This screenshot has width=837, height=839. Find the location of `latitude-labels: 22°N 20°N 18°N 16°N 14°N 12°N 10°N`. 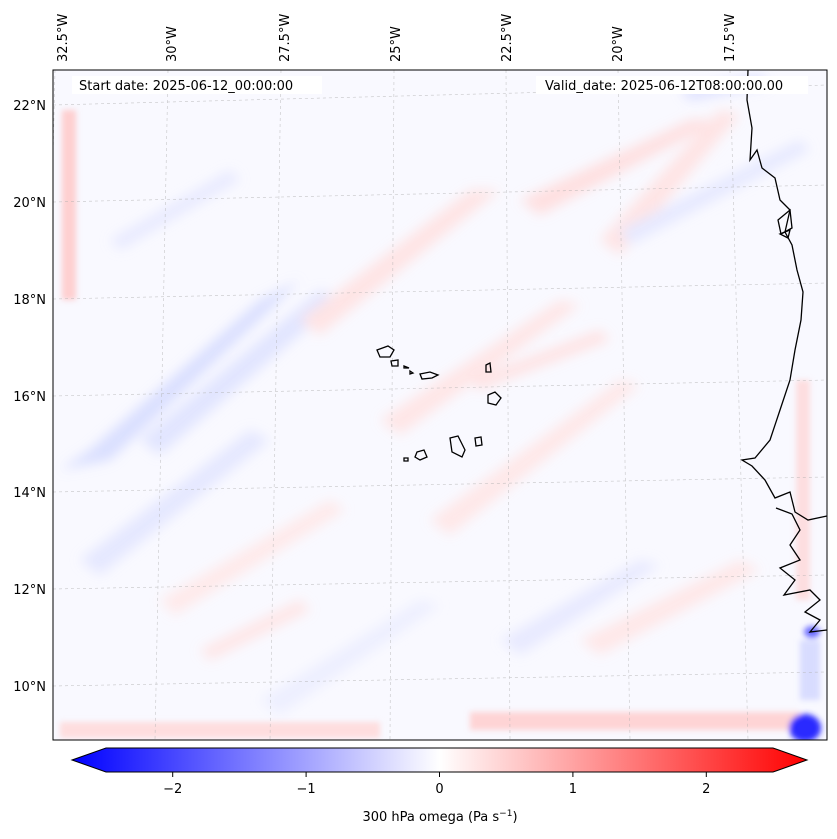

latitude-labels: 22°N 20°N 18°N 16°N 14°N 12°N 10°N is located at coordinates (29, 397).